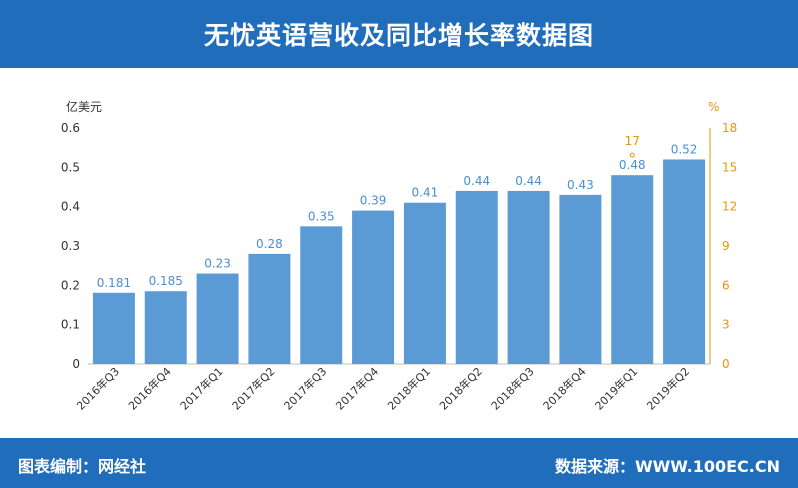  I want to click on data-label: 0.48, so click(632, 165).